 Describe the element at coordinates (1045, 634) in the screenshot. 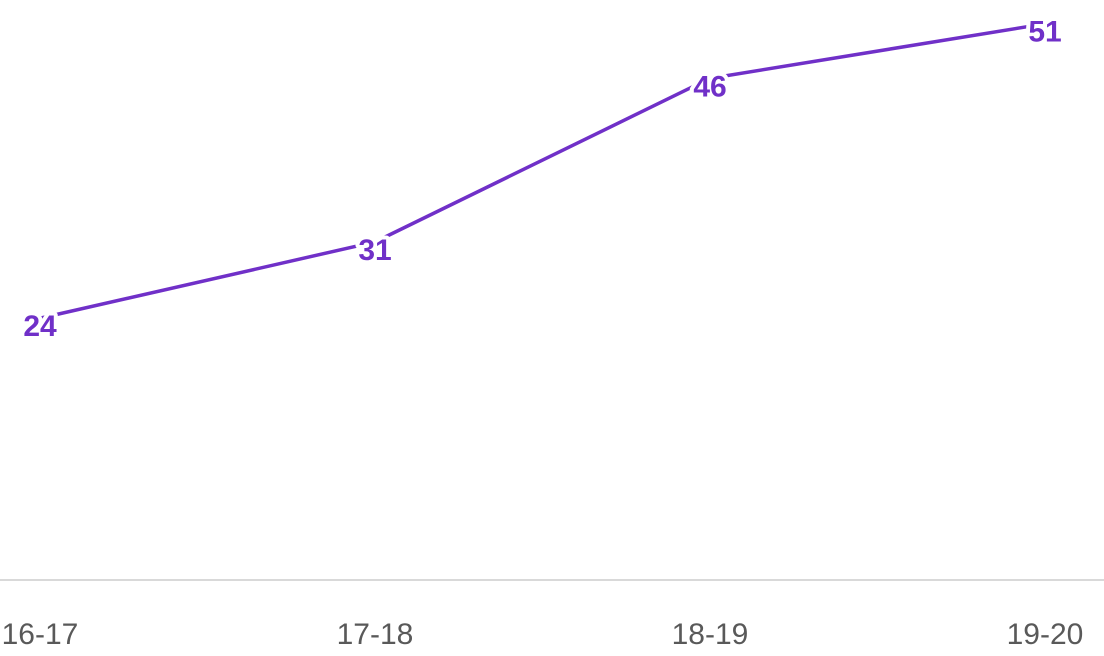

I see `x-tick-label: 19-20` at that location.